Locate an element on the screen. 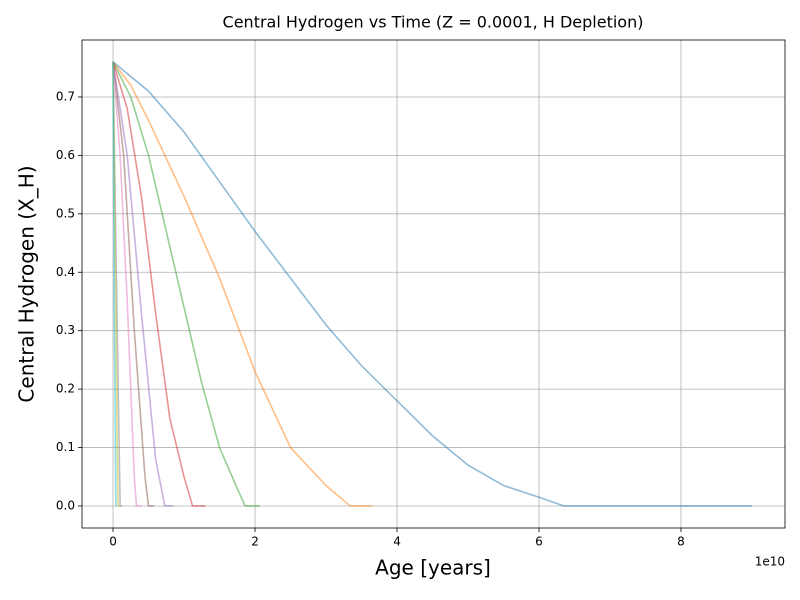  y-tick-label: 0.2 is located at coordinates (65, 389).